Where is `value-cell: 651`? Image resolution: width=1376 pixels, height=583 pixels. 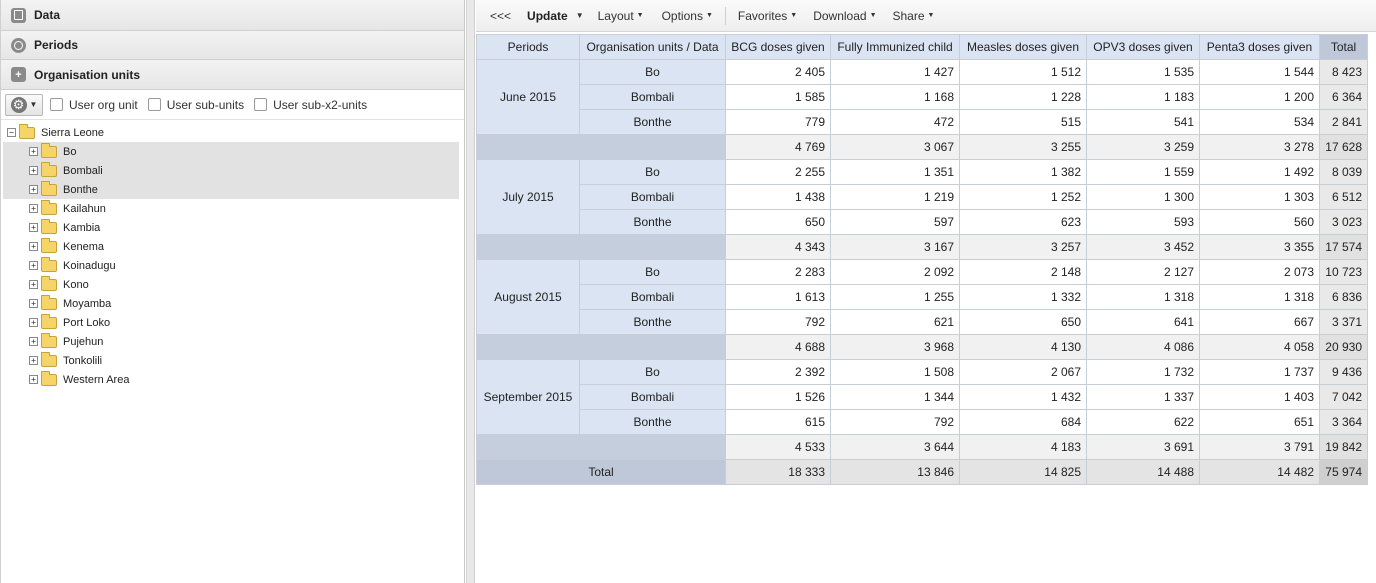 value-cell: 651 is located at coordinates (1259, 422).